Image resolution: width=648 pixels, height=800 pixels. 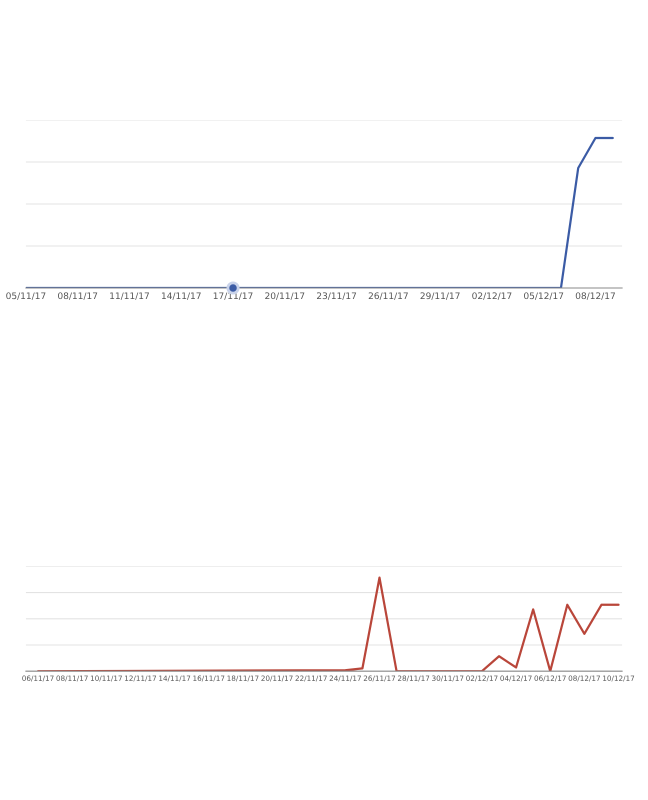 I want to click on x-tick-label: 08/11/17, so click(x=78, y=296).